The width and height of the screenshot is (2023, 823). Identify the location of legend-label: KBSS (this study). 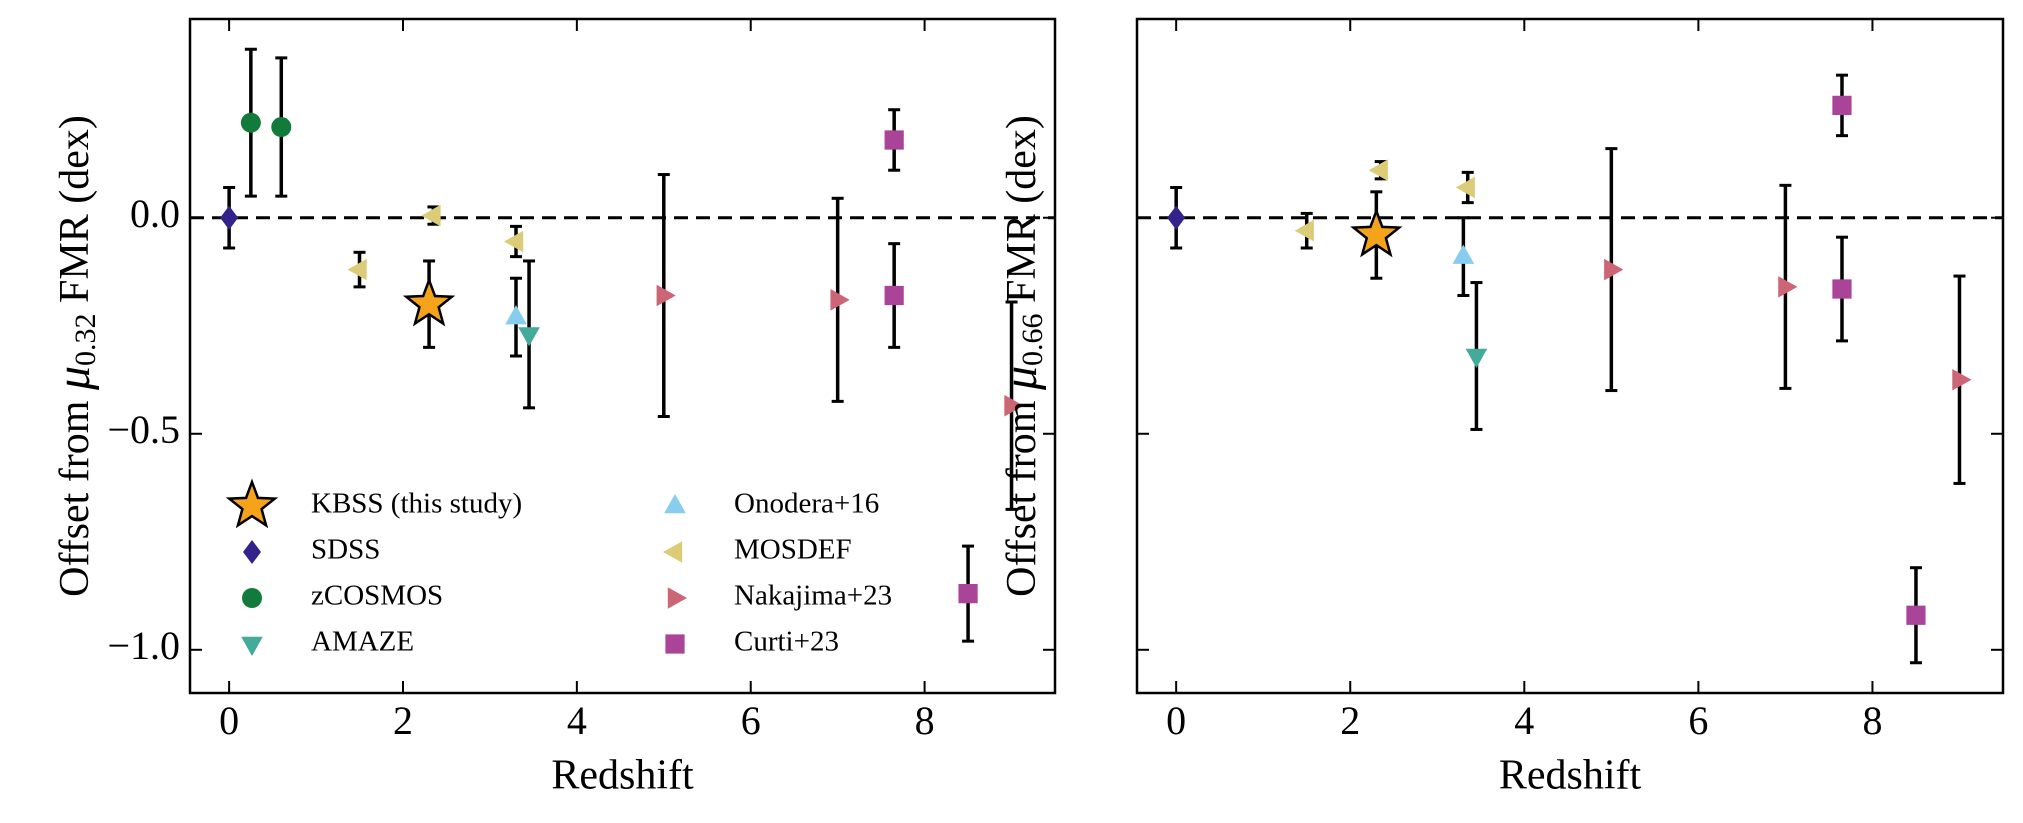
(416, 504).